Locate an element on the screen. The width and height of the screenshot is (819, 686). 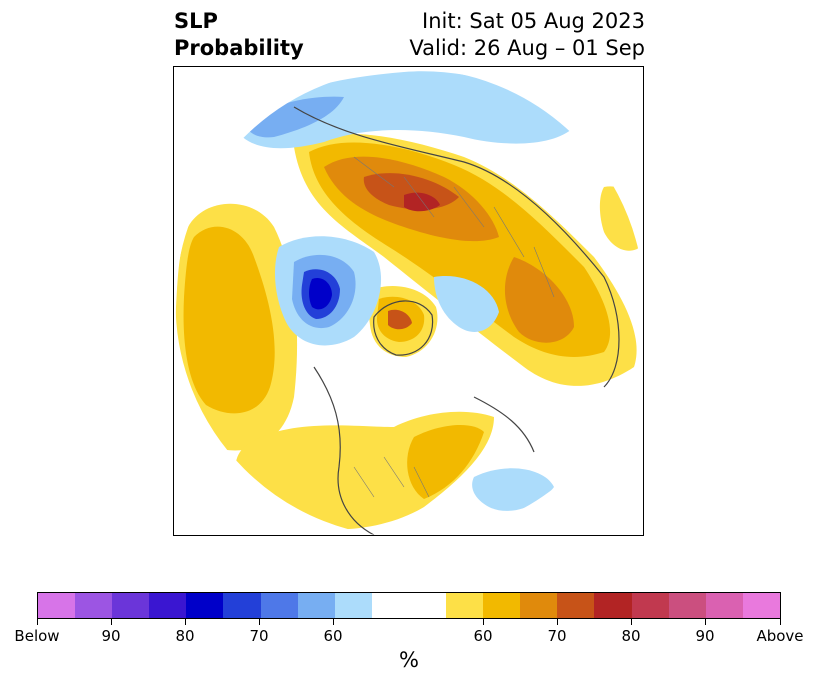
country-borders is located at coordinates (454, 327).